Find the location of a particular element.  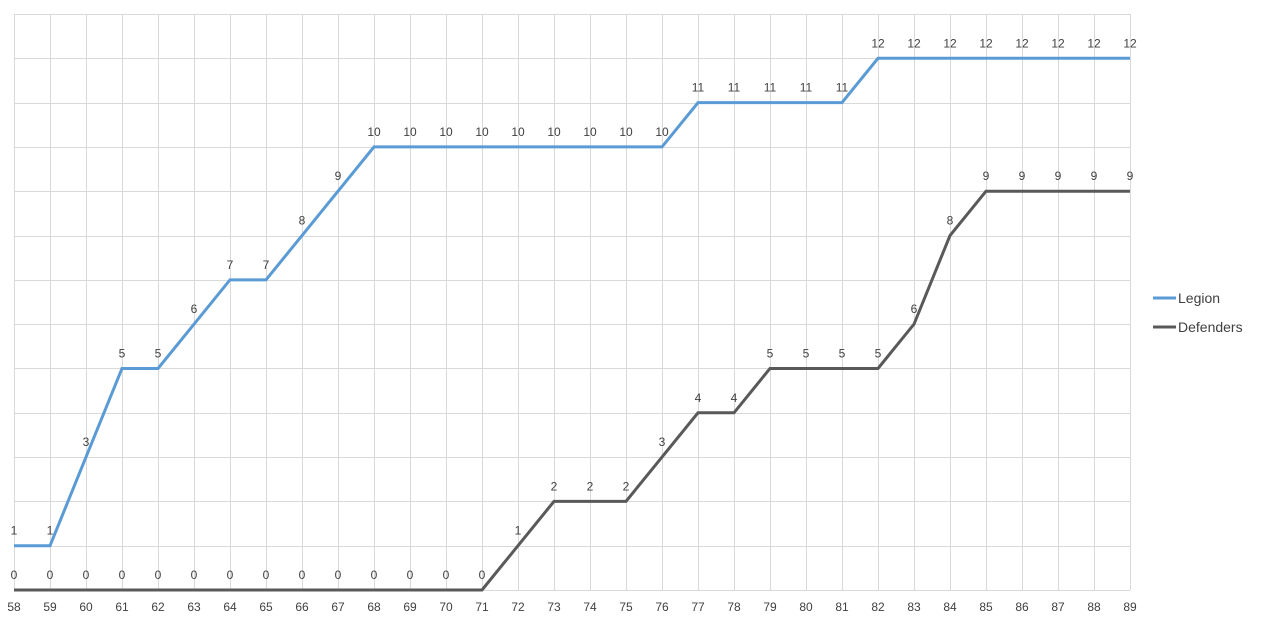

legend: Legion Defenders is located at coordinates (1198, 312).